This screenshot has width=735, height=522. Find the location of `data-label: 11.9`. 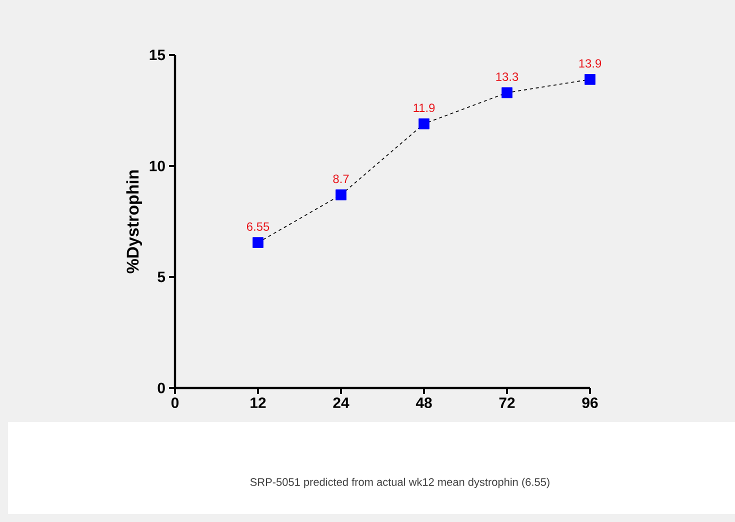

data-label: 11.9 is located at coordinates (424, 108).